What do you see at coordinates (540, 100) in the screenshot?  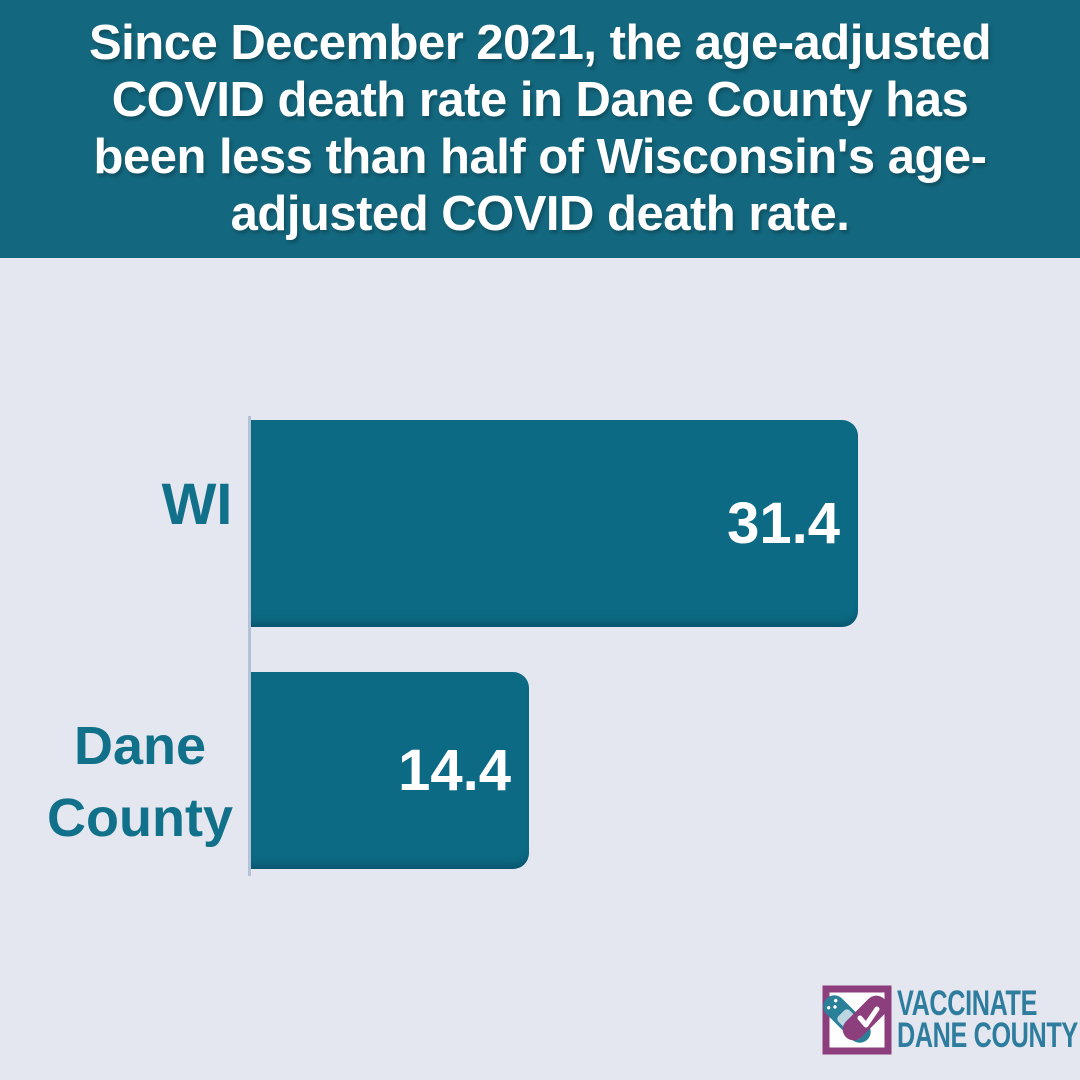 I see `headline-line-2: COVID death rate in Dane County has` at bounding box center [540, 100].